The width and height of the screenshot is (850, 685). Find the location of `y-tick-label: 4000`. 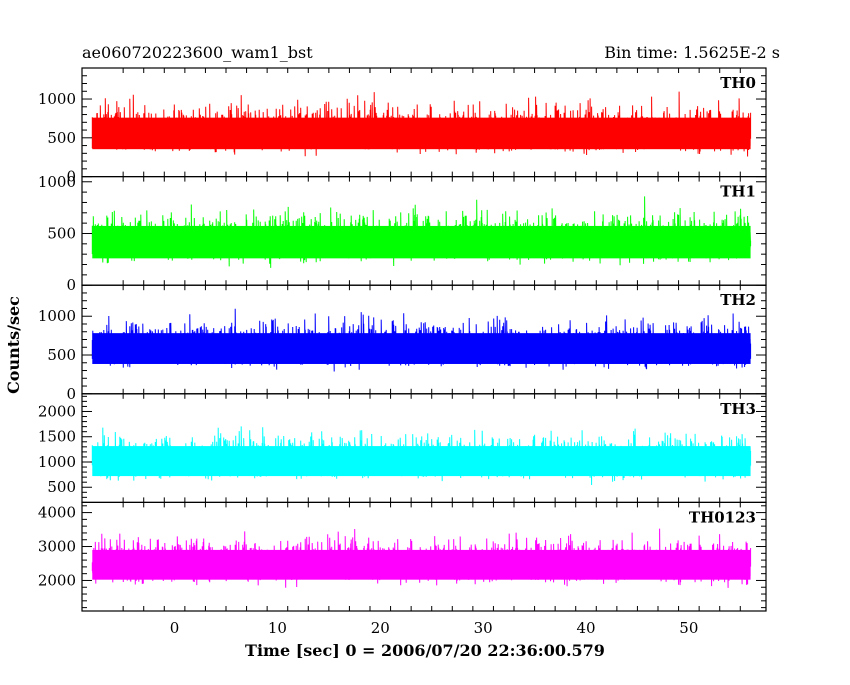

y-tick-label: 4000 is located at coordinates (57, 513).